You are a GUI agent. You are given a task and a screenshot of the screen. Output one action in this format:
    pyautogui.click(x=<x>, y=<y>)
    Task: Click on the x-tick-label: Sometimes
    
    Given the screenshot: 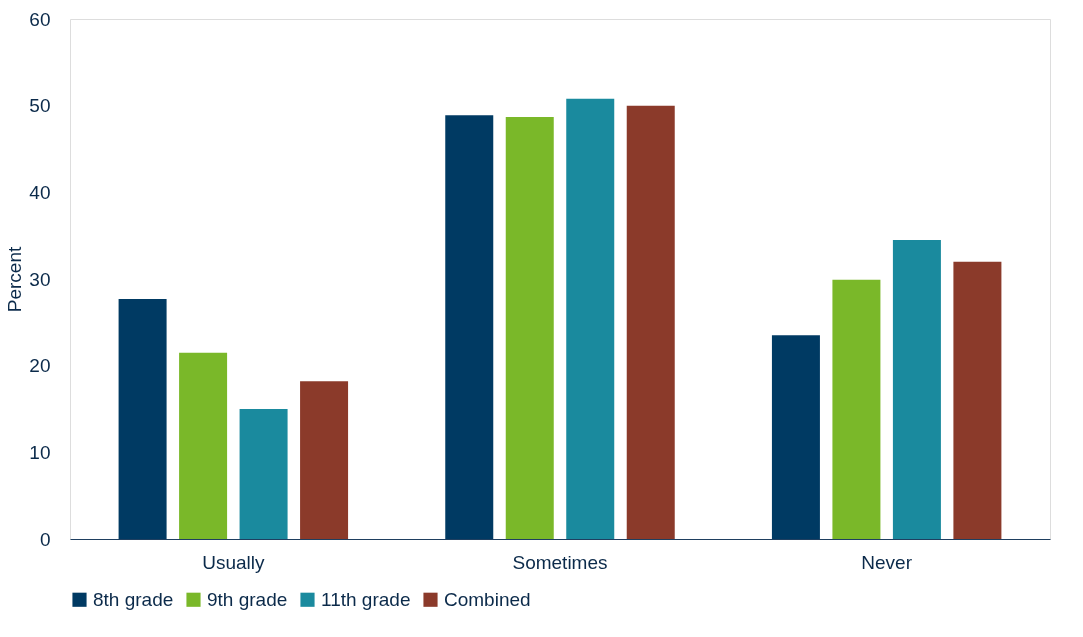 What is the action you would take?
    pyautogui.click(x=560, y=562)
    